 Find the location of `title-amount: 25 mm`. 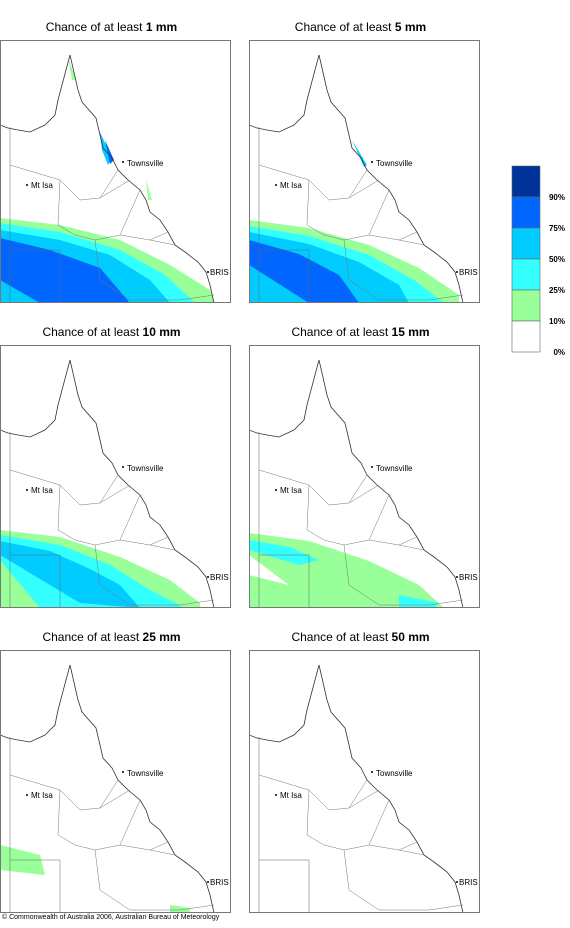

title-amount: 25 mm is located at coordinates (162, 637).